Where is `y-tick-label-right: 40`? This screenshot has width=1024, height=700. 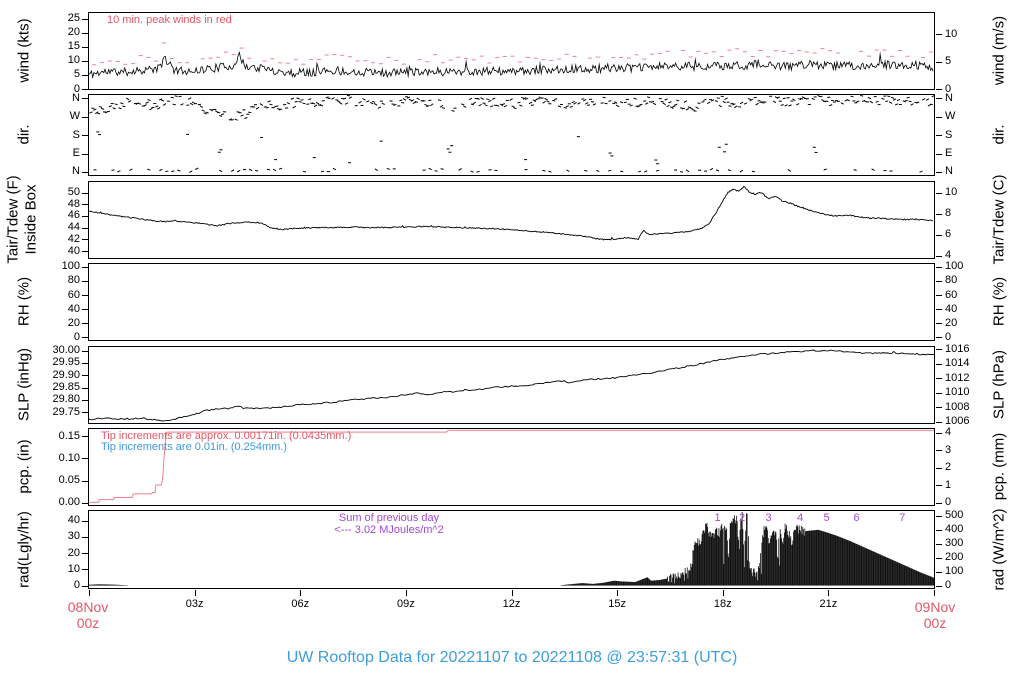
y-tick-label-right: 40 is located at coordinates (951, 308).